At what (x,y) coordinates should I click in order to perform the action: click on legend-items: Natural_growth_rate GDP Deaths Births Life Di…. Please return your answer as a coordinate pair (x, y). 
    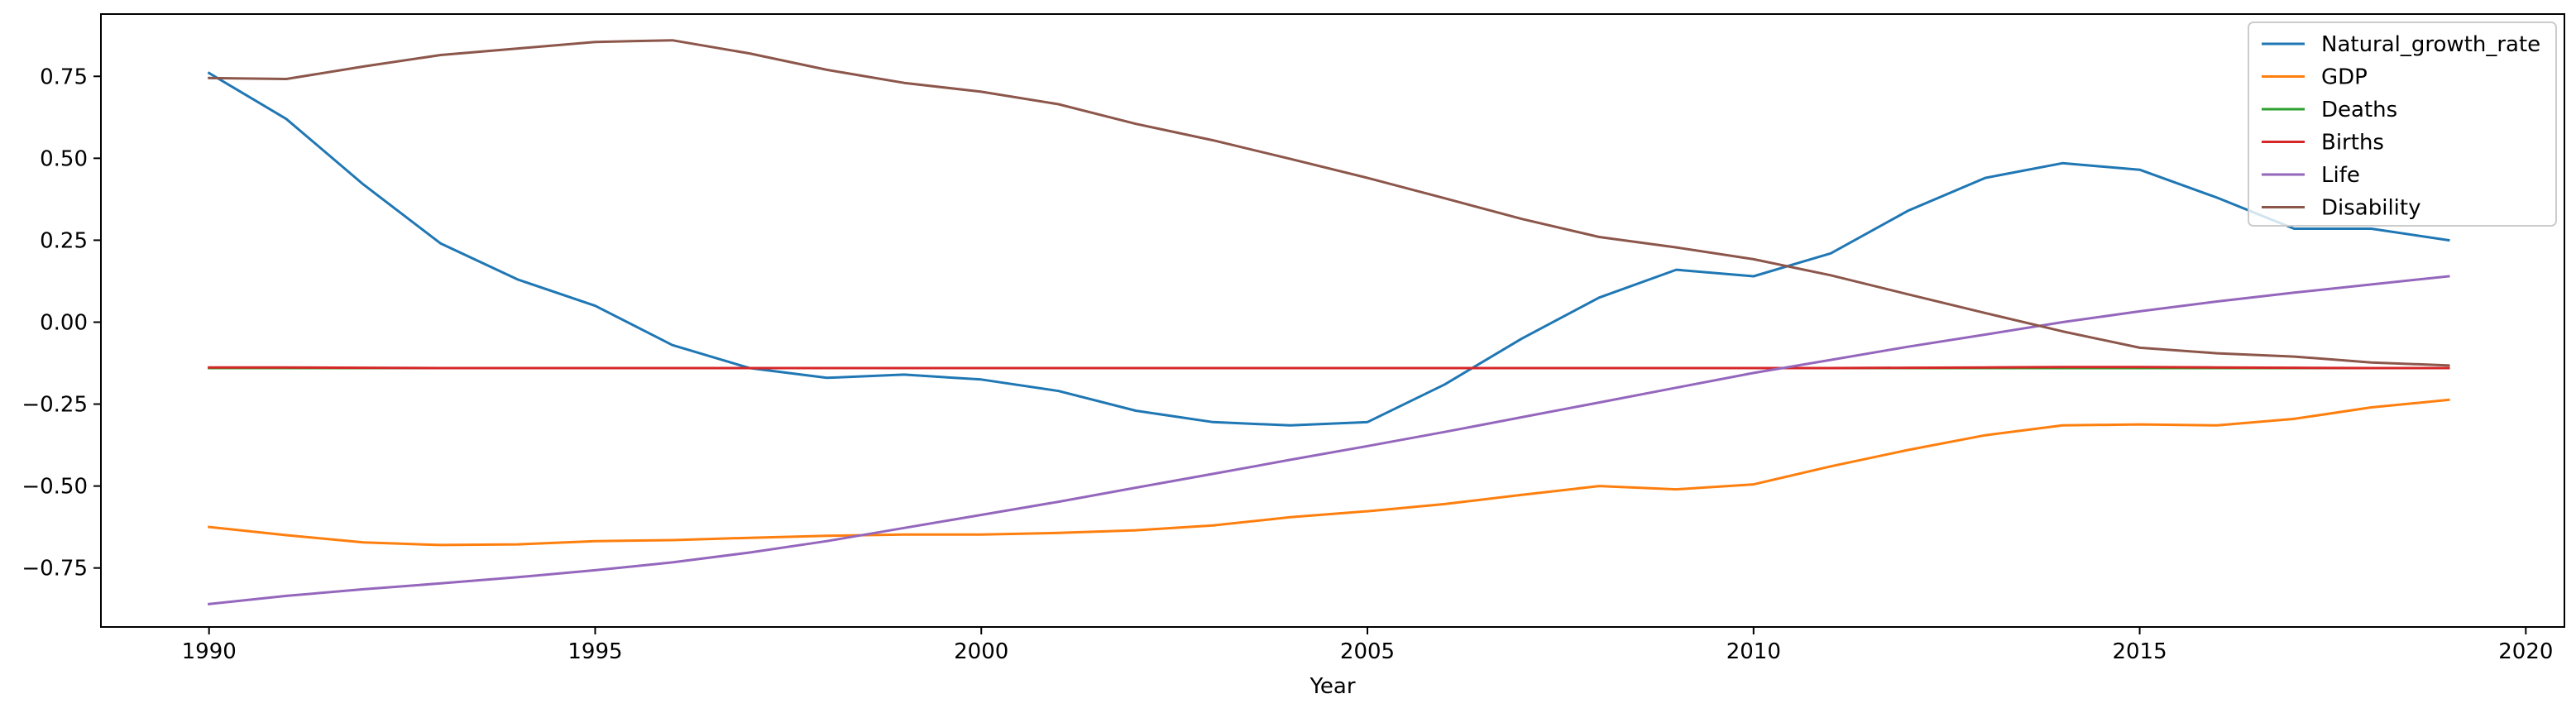
    Looking at the image, I should click on (2401, 126).